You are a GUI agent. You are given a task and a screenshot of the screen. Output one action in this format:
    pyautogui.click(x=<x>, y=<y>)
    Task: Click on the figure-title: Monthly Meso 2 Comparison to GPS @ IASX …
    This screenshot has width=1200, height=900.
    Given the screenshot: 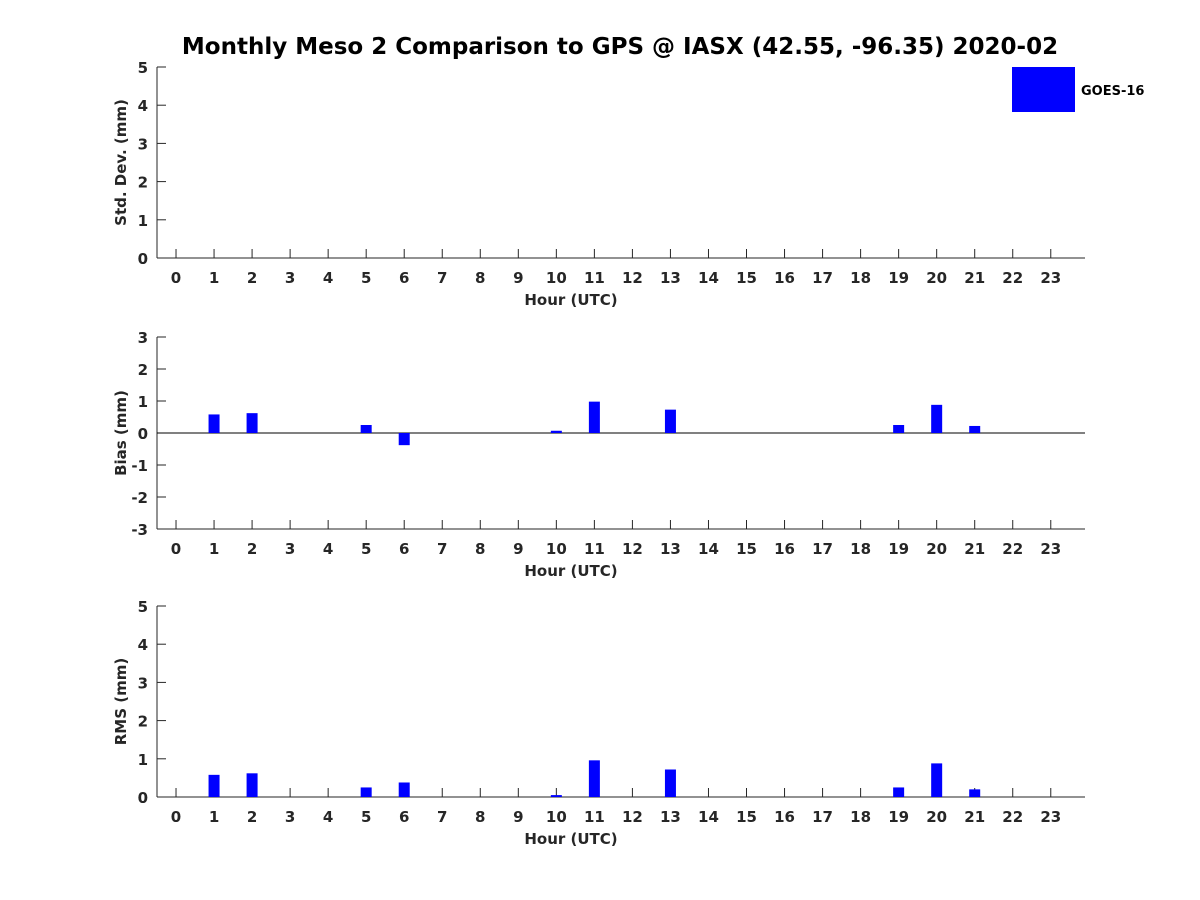 What is the action you would take?
    pyautogui.click(x=620, y=47)
    